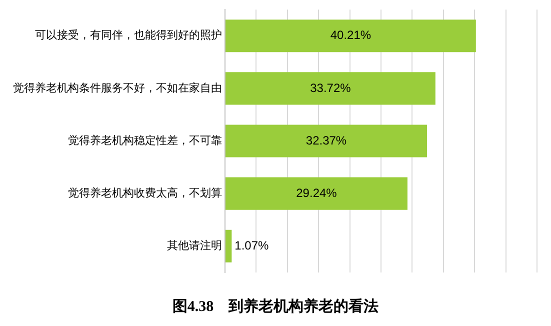 The image size is (551, 326). I want to click on data-label: 33.72%, so click(331, 87).